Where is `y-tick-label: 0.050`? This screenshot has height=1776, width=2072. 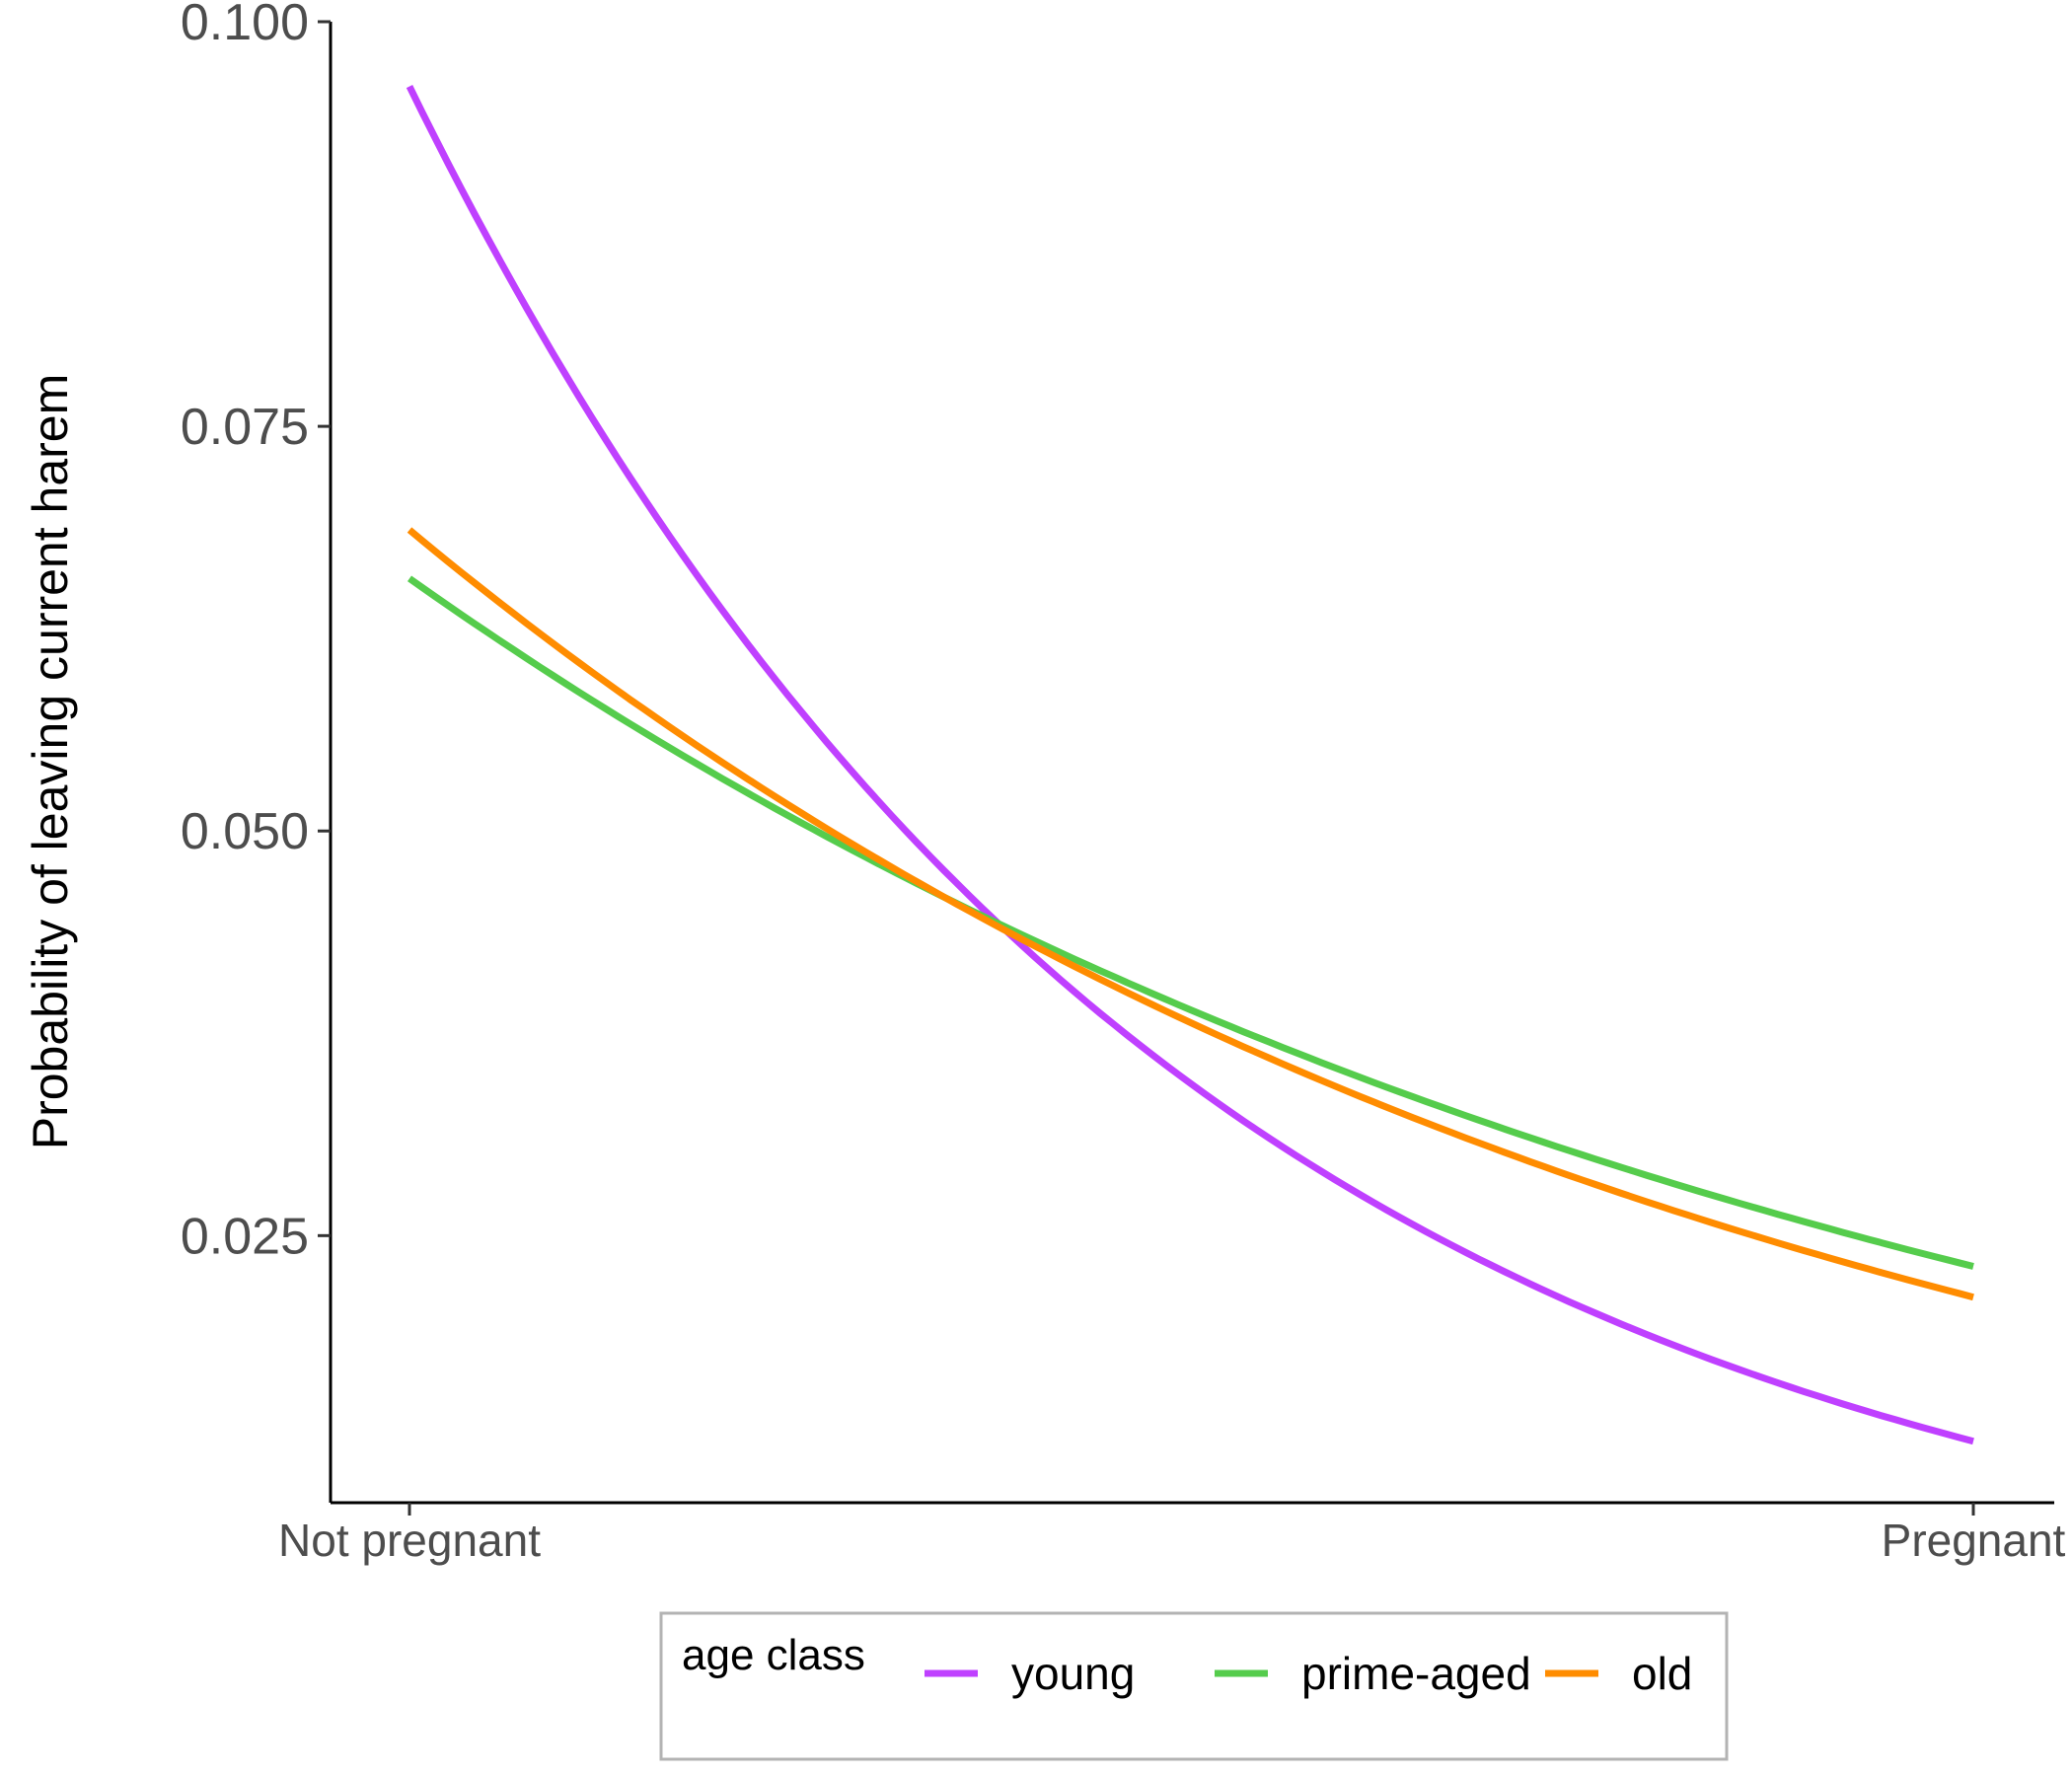
y-tick-label: 0.050 is located at coordinates (245, 832).